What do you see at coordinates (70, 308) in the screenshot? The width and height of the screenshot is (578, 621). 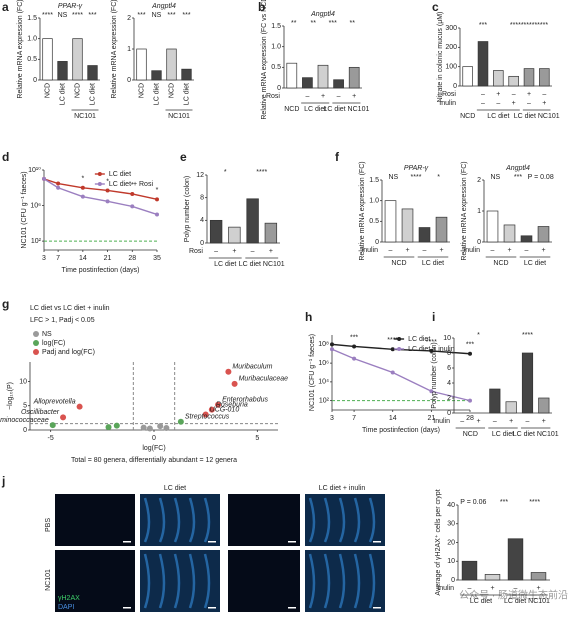 I see `panel-title: LC diet vs LC diet + inulin` at bounding box center [70, 308].